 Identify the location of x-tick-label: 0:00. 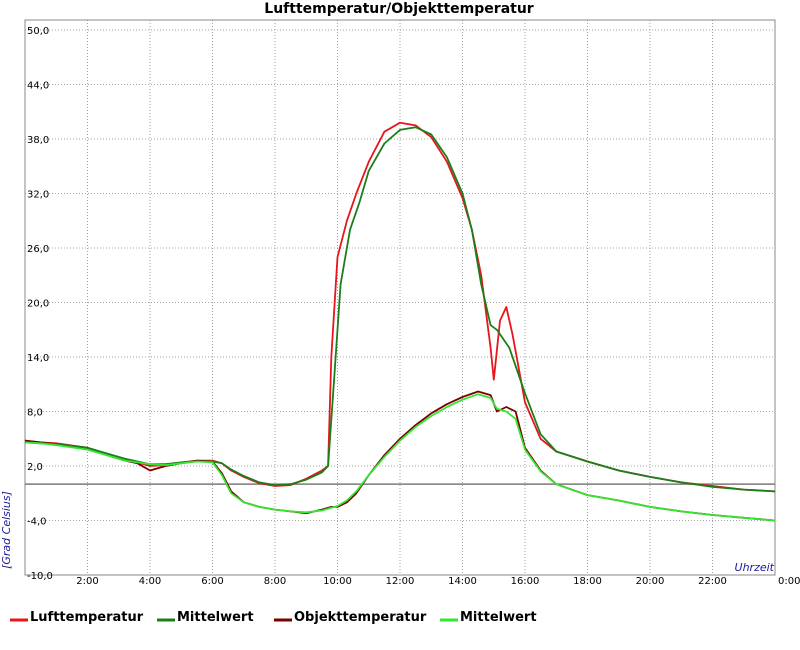
(789, 581).